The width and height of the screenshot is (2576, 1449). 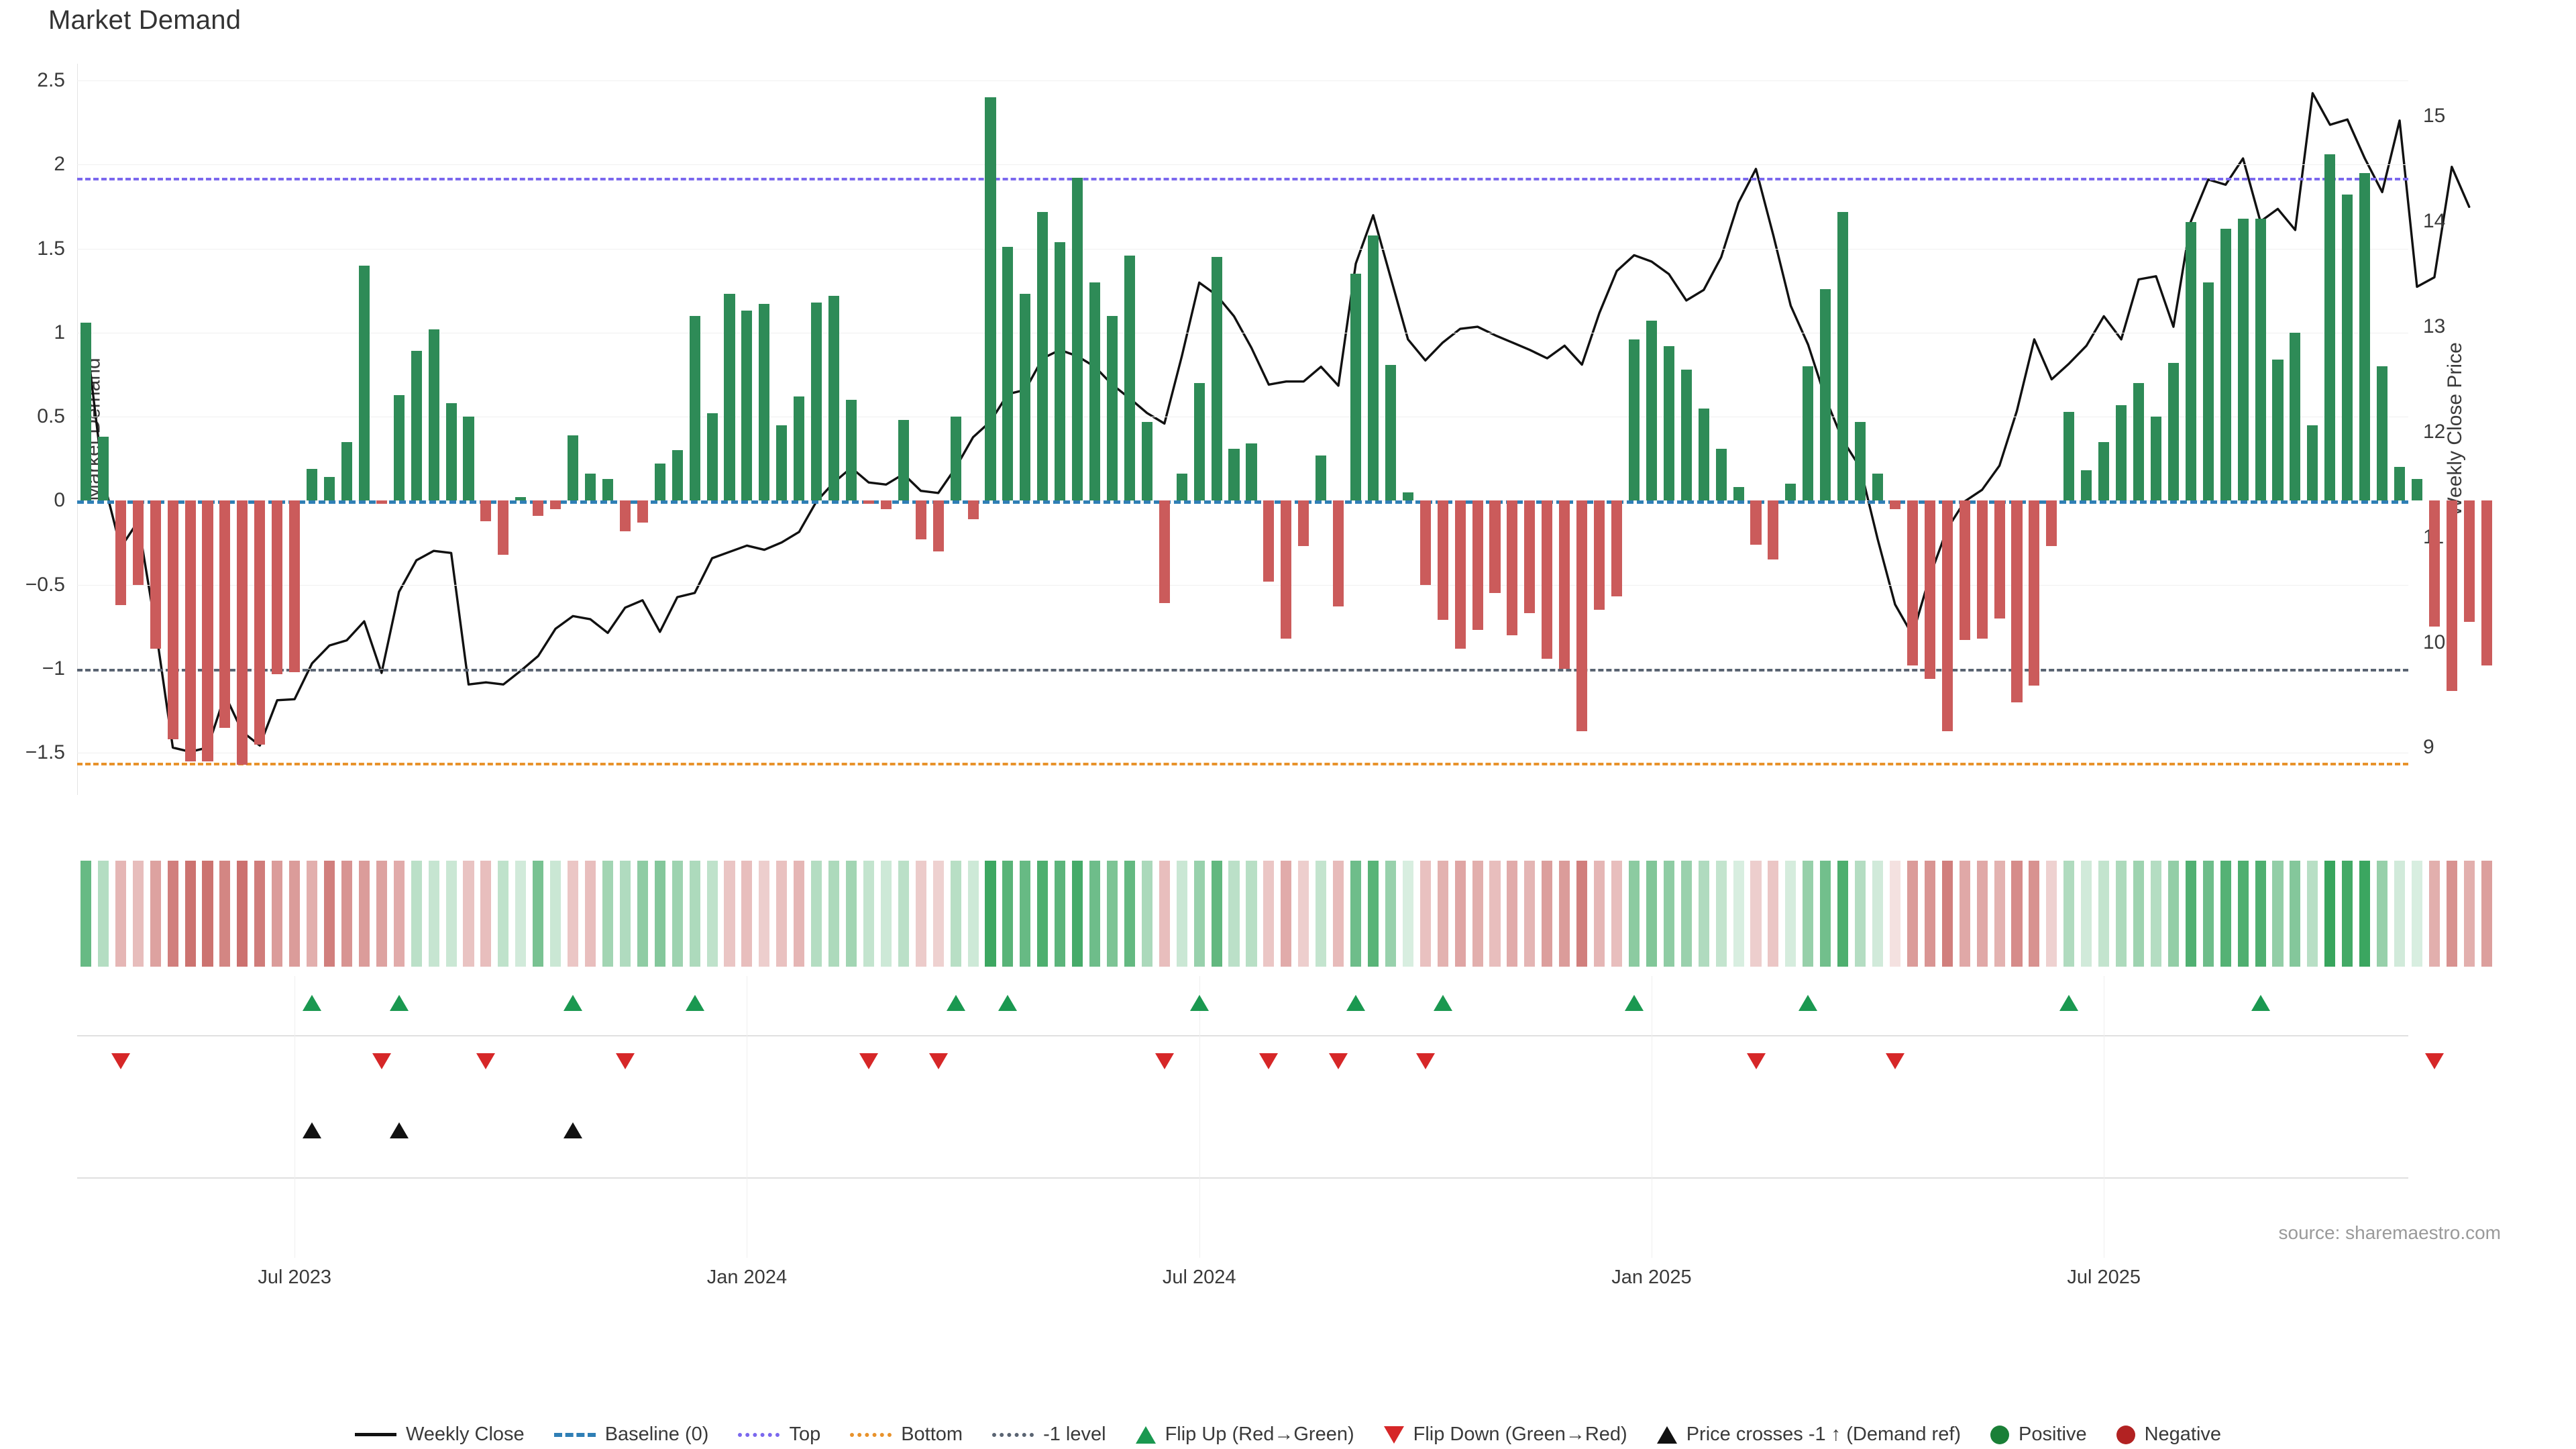 I want to click on y-axis-tick-right: 10, so click(x=2434, y=642).